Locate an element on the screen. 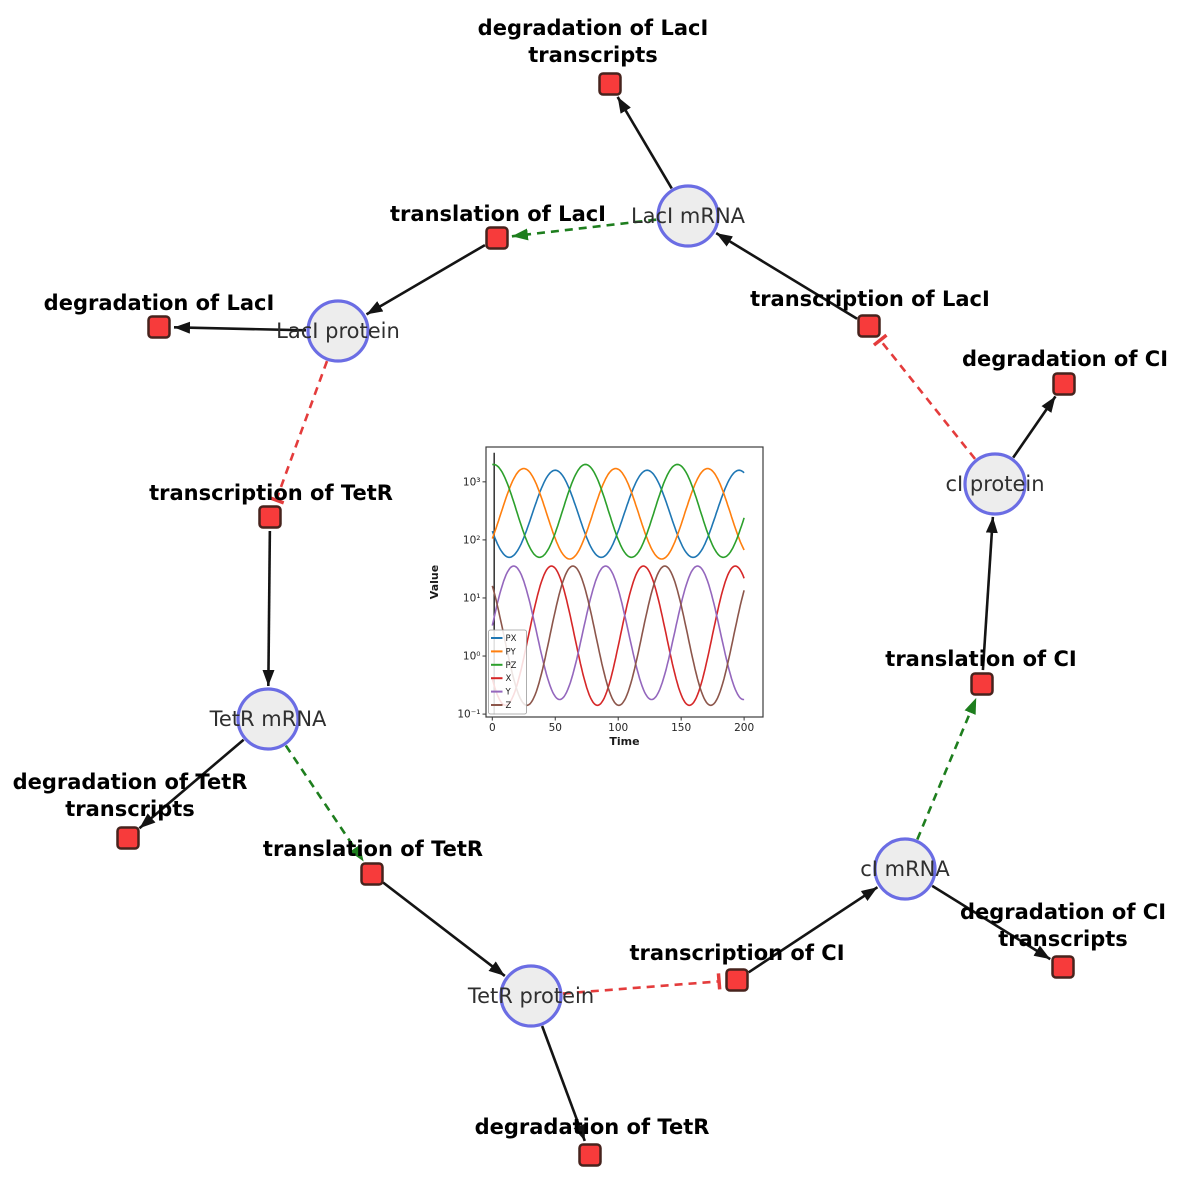 This screenshot has height=1200, width=1189. reaction-label-translation-laci: translation of LacI is located at coordinates (498, 214).